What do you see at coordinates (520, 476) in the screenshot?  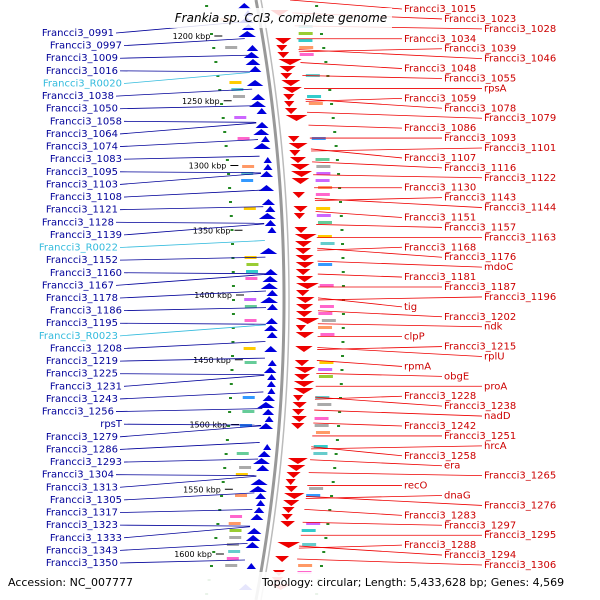 I see `right-gene-label: Francci3_1265` at bounding box center [520, 476].